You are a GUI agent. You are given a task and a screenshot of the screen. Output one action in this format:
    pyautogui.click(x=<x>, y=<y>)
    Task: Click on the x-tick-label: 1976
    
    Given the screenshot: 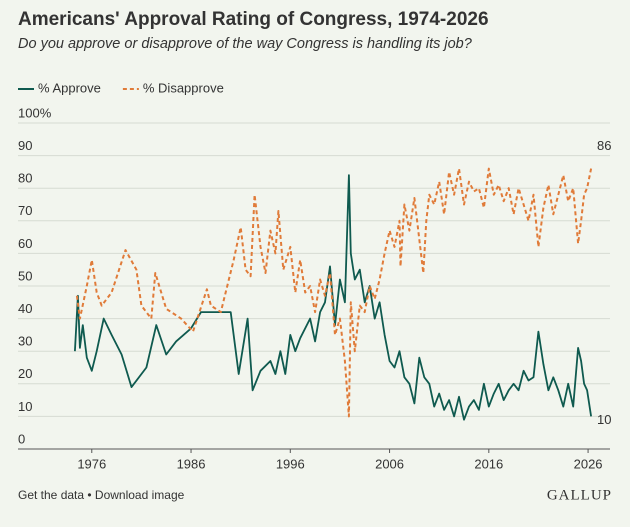 What is the action you would take?
    pyautogui.click(x=91, y=463)
    